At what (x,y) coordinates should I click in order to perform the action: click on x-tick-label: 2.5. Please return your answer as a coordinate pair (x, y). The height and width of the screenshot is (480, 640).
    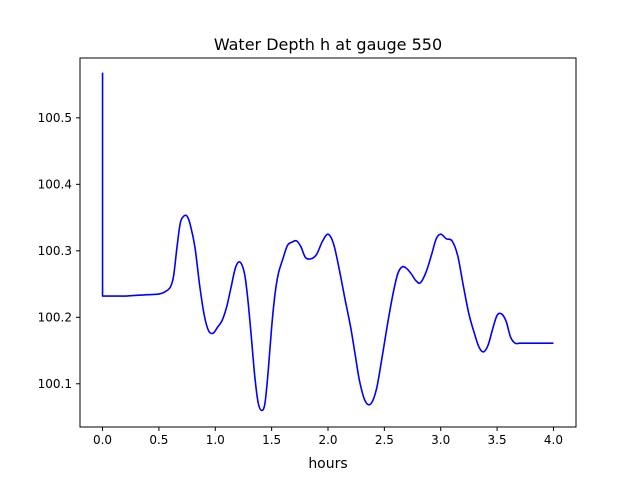
    Looking at the image, I should click on (384, 440).